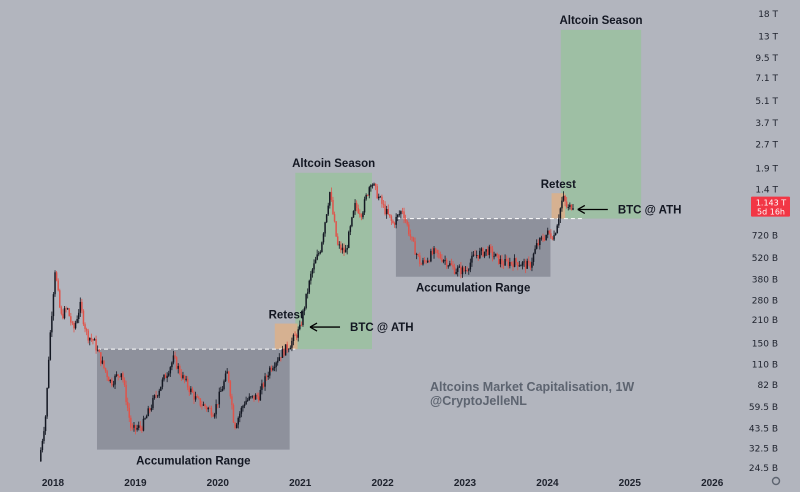 This screenshot has width=800, height=492. What do you see at coordinates (411, 483) in the screenshot?
I see `x-axis: 2018 2019 2020 2021 2022 2023 2024 2025 2026` at bounding box center [411, 483].